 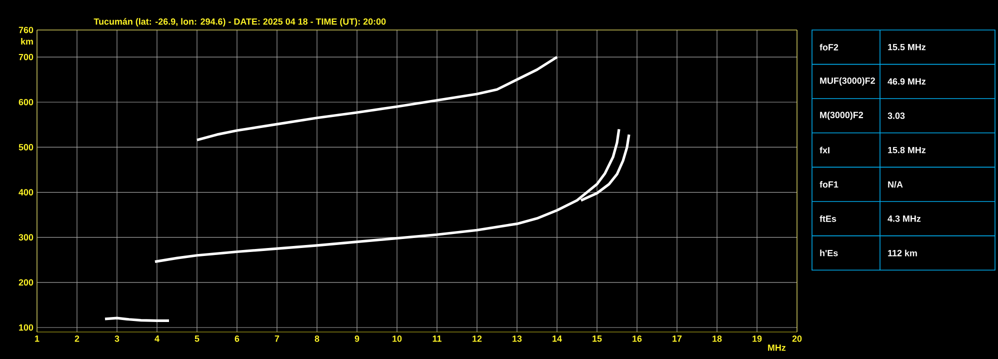 What do you see at coordinates (26, 30) in the screenshot?
I see `y-tick-label: 760` at bounding box center [26, 30].